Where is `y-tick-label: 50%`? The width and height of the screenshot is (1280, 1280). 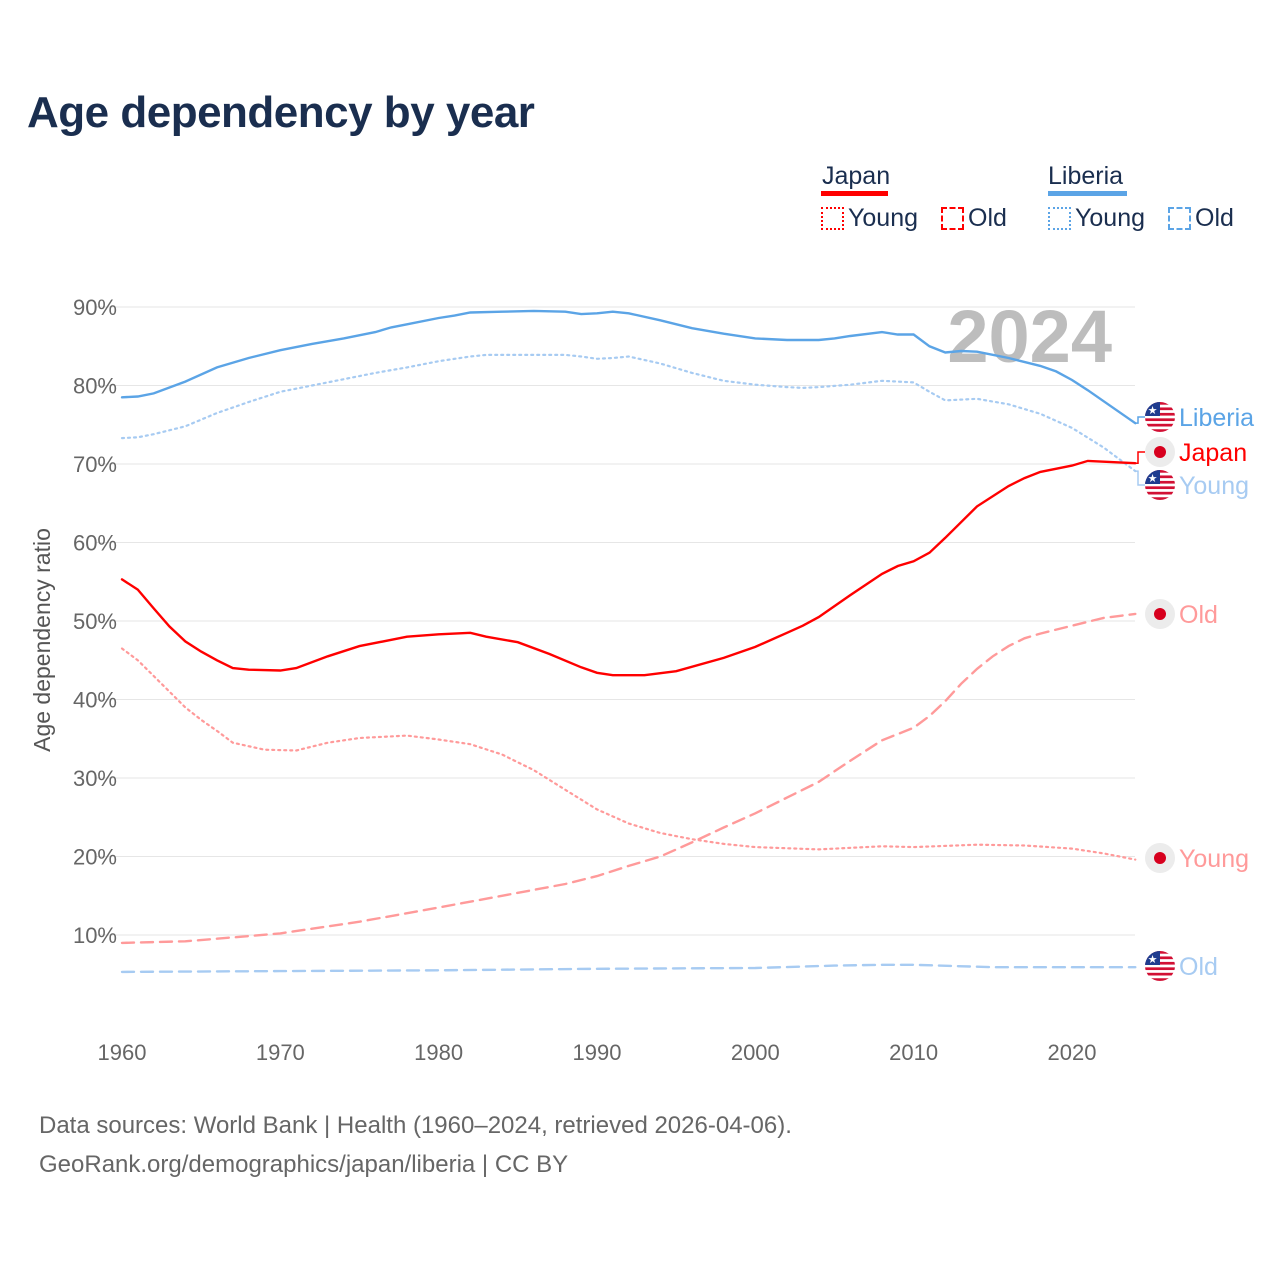 y-tick-label: 50% is located at coordinates (95, 621).